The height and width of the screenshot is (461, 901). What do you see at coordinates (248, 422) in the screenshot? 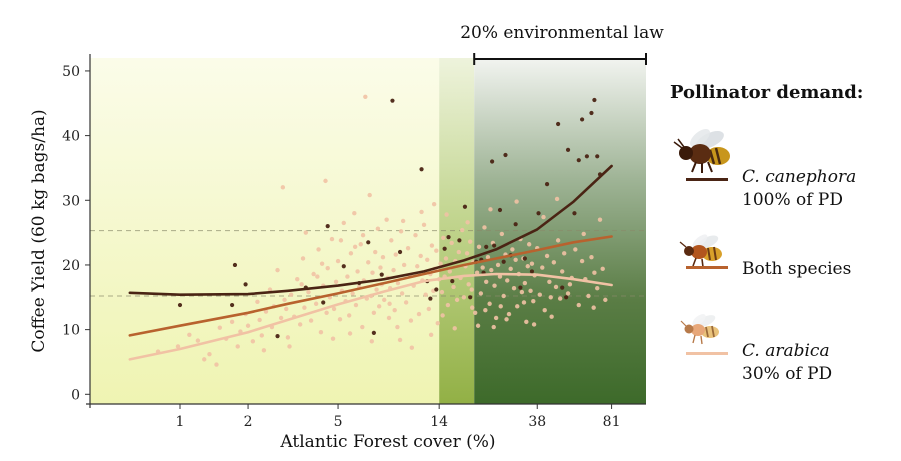
I see `x-tick-label: 2` at bounding box center [248, 422].